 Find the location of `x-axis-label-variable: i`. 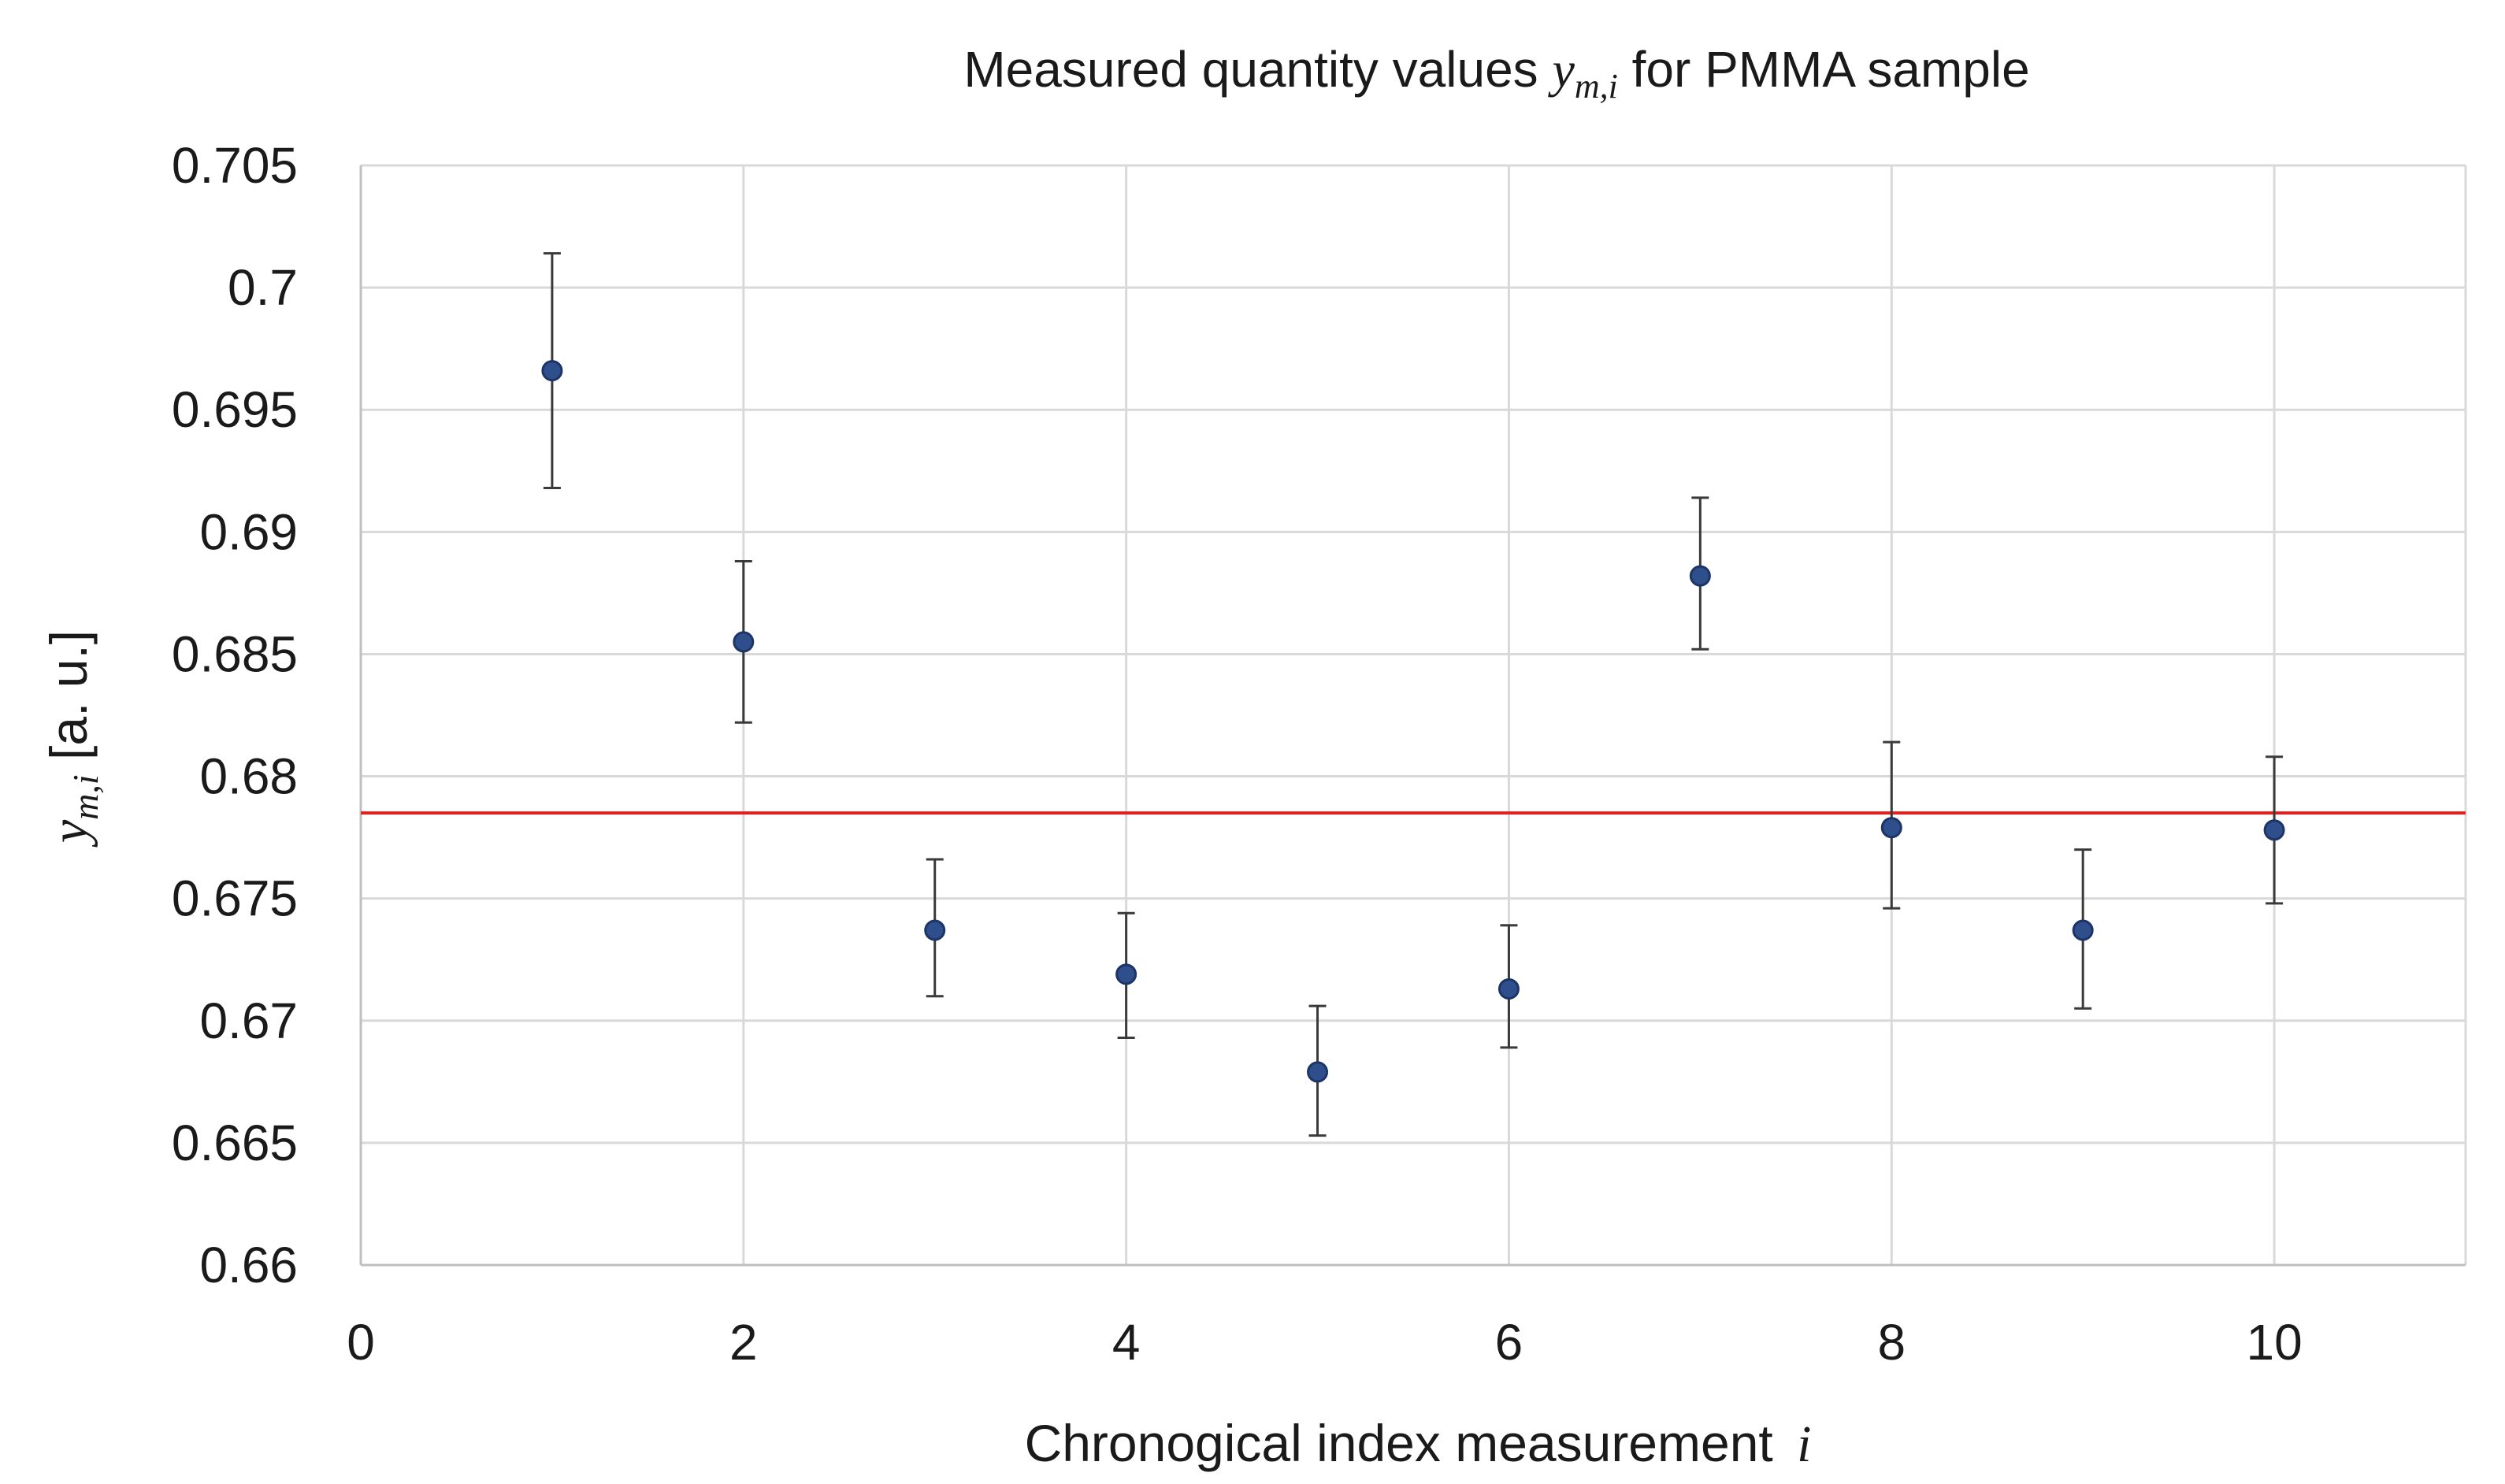

x-axis-label-variable: i is located at coordinates (1804, 1444).